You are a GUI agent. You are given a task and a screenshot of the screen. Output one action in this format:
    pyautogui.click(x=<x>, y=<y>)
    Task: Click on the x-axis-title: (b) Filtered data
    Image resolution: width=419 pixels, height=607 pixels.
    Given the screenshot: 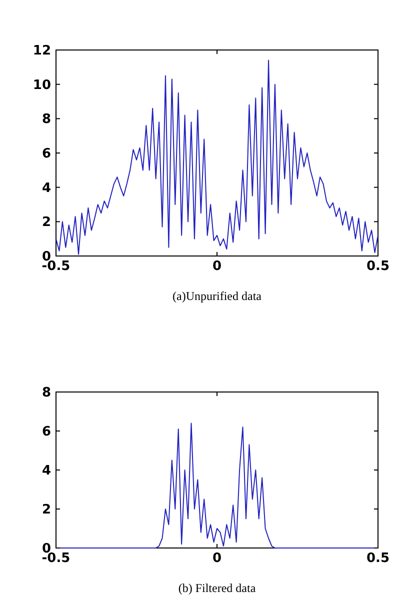 What is the action you would take?
    pyautogui.click(x=217, y=588)
    